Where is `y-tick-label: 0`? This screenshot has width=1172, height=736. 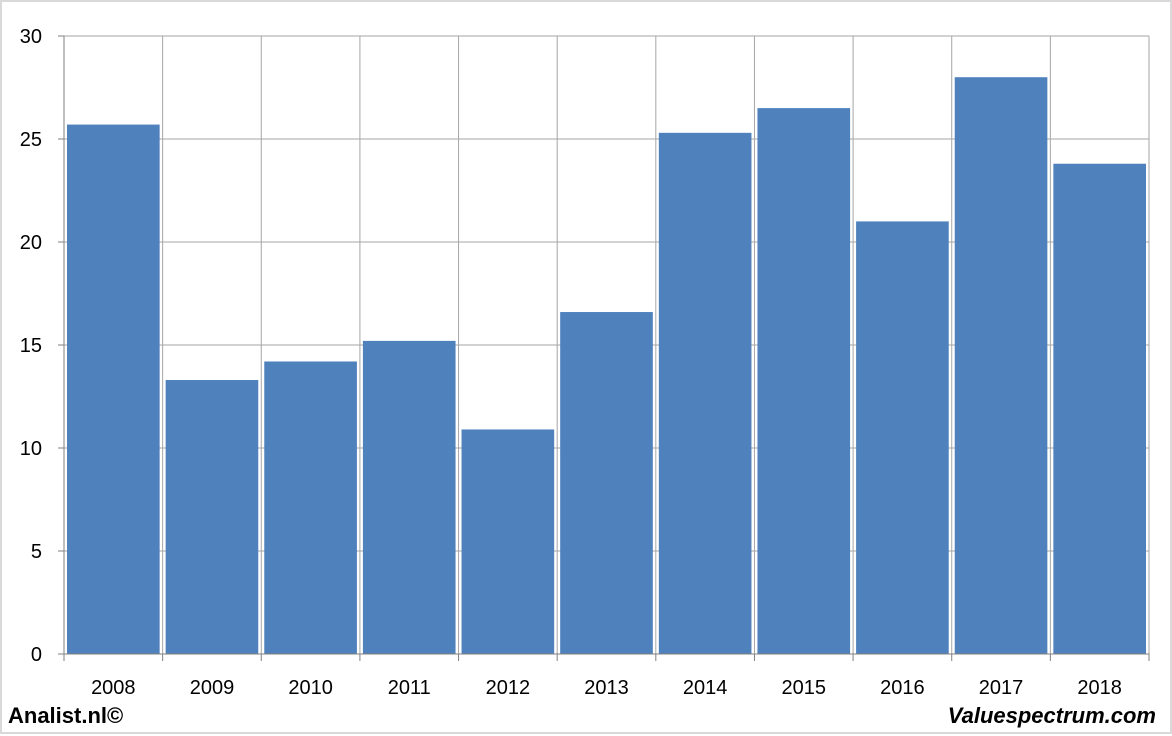
y-tick-label: 0 is located at coordinates (36, 655).